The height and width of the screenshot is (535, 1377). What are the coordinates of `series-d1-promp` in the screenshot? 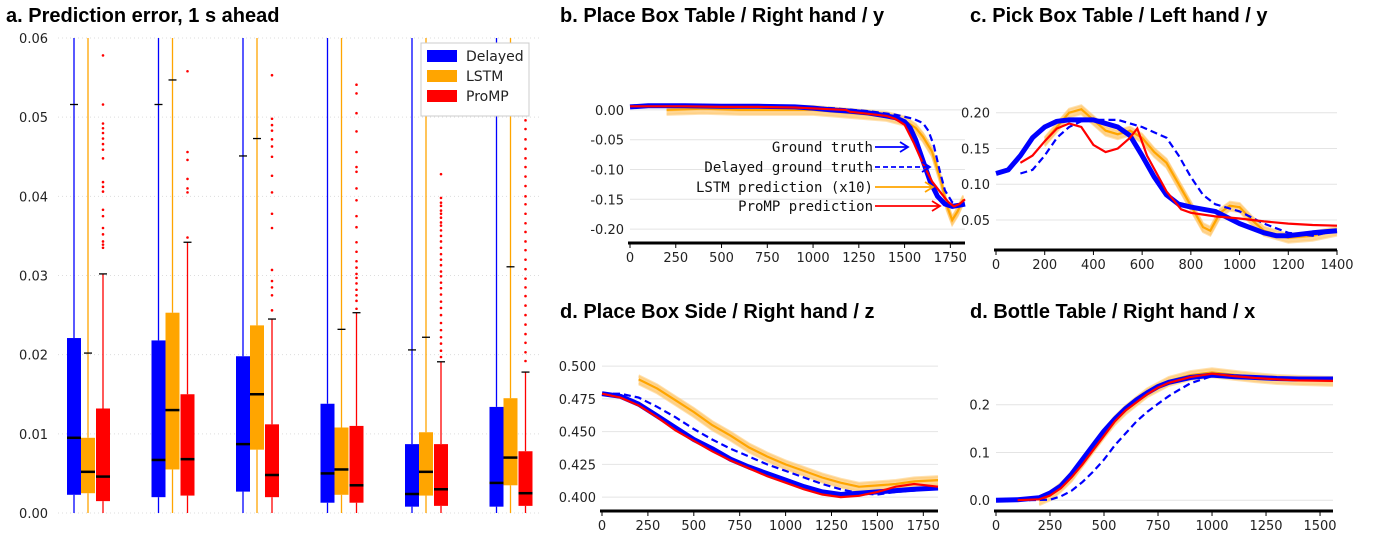 It's located at (770, 445).